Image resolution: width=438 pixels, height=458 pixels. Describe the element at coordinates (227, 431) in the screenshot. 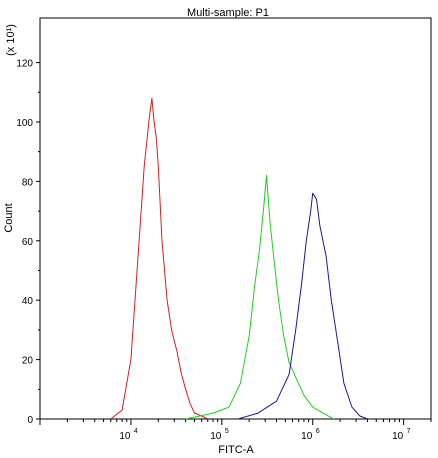

I see `x-tick-exponent: 5` at that location.